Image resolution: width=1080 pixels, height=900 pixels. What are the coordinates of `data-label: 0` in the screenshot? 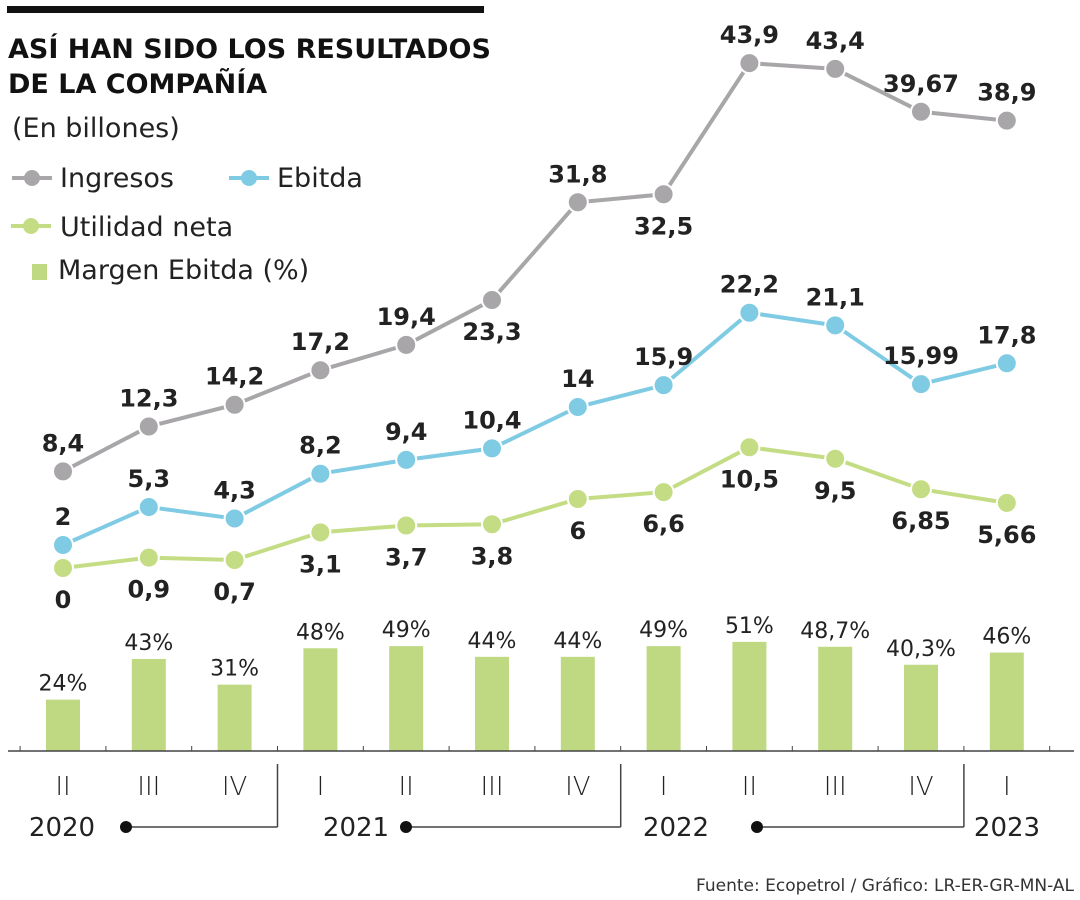 It's located at (63, 600).